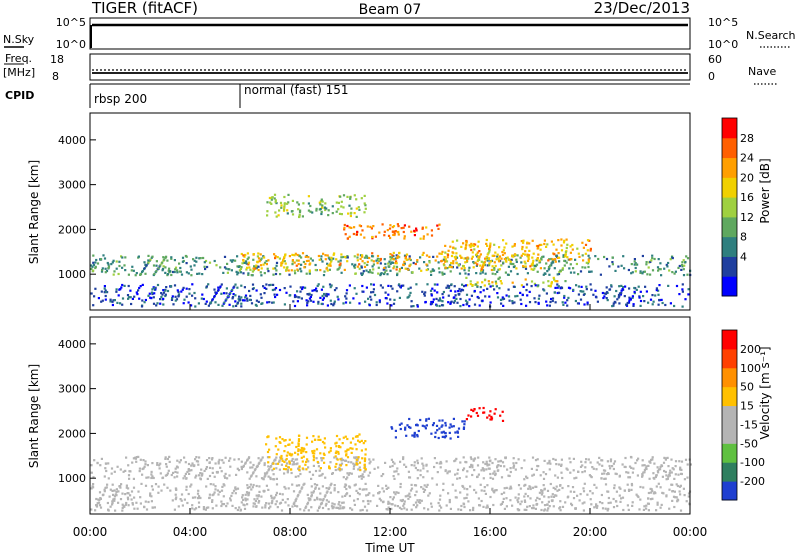 The image size is (800, 554). What do you see at coordinates (34, 212) in the screenshot?
I see `power-ylabel: Slant Range [km]` at bounding box center [34, 212].